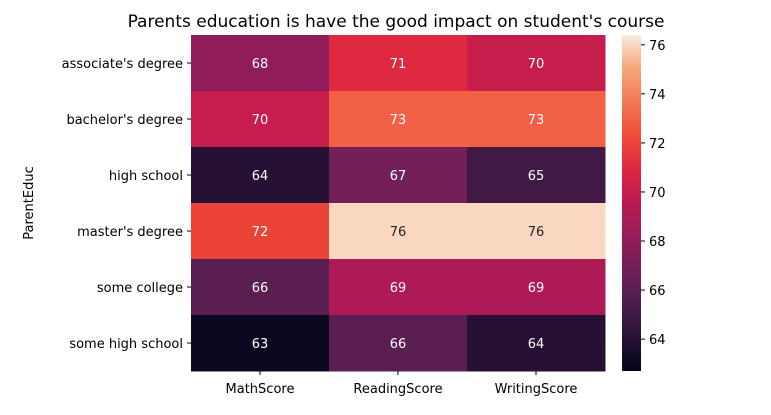 Image resolution: width=771 pixels, height=415 pixels. What do you see at coordinates (657, 95) in the screenshot?
I see `colorbar-tick-label: 74` at bounding box center [657, 95].